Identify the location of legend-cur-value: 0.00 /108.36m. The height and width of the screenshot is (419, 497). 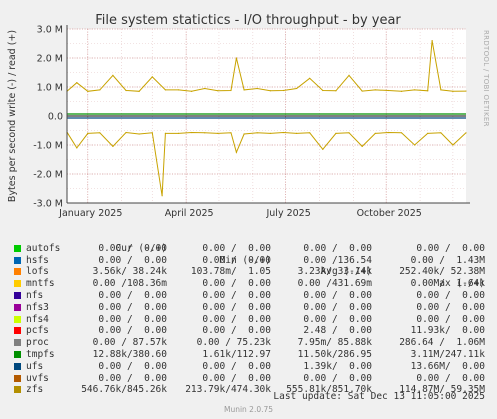
(129, 284).